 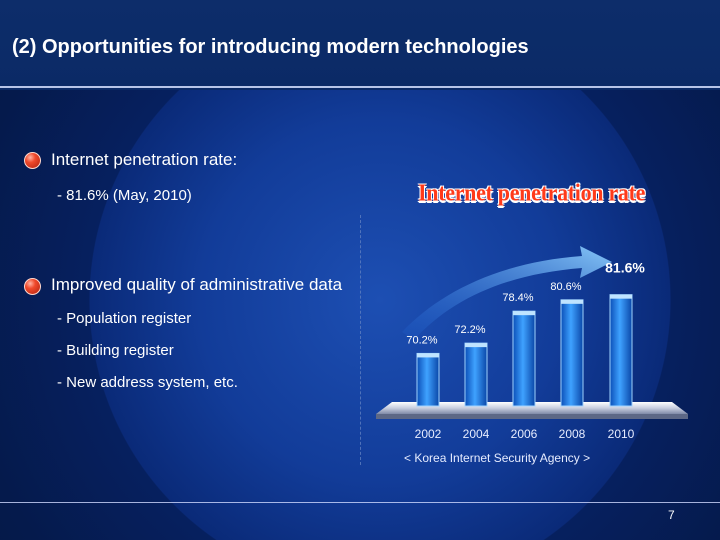 I want to click on trend-arrow, so click(x=507, y=293).